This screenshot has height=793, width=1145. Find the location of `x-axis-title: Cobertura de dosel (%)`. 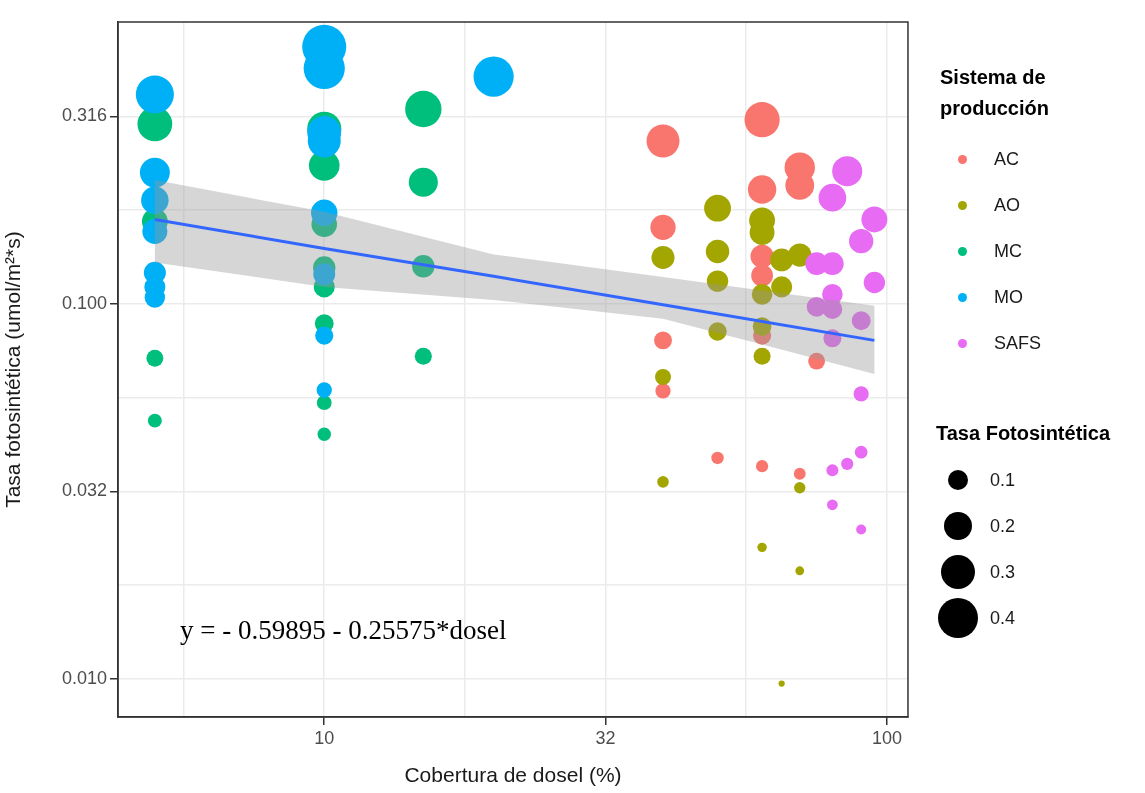

x-axis-title: Cobertura de dosel (%) is located at coordinates (513, 775).